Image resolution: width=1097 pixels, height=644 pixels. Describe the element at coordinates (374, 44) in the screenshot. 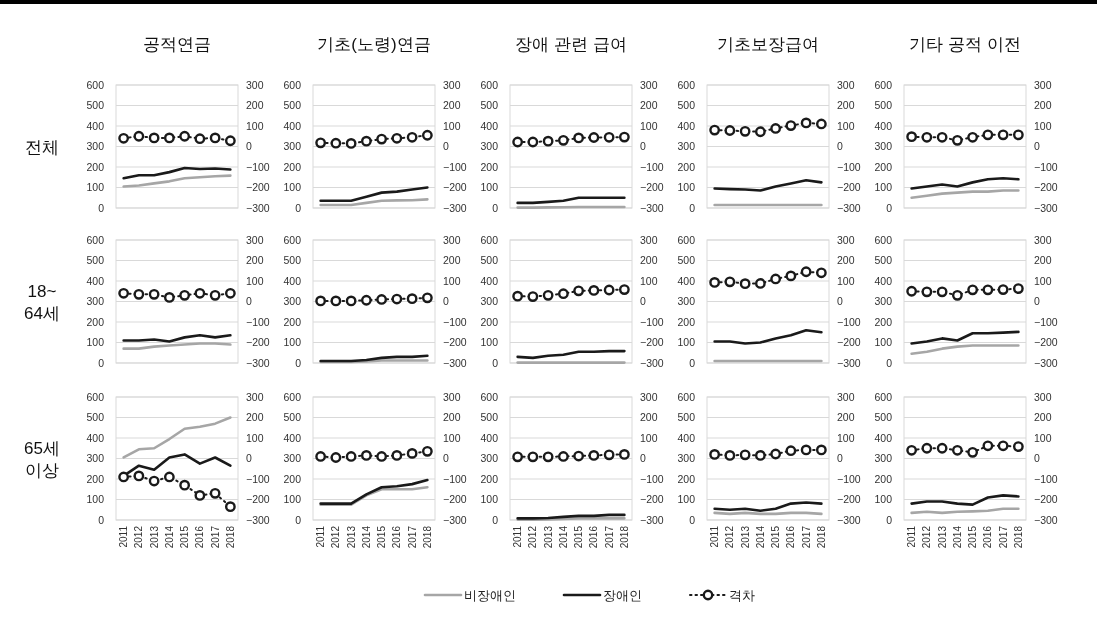

I see `chart-title: 기초(노령)연금` at that location.